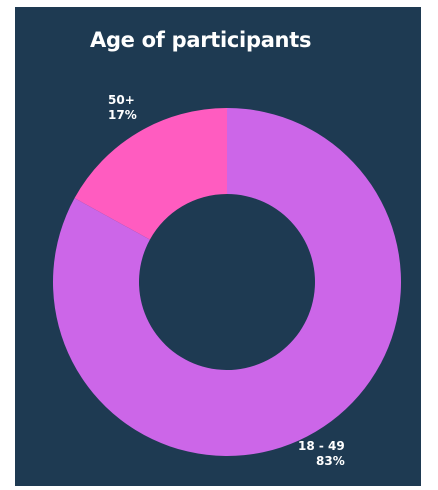 This screenshot has height=490, width=438. Describe the element at coordinates (121, 100) in the screenshot. I see `slice-category-50-plus: 50+` at that location.